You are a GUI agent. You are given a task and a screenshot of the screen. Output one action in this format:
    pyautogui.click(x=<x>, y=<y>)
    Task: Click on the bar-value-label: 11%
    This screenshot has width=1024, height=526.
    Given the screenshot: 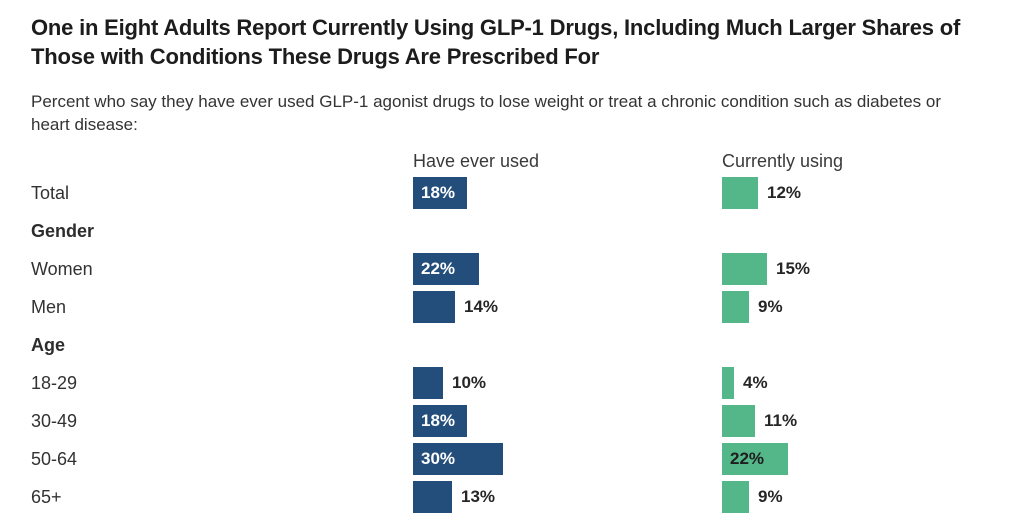 What is the action you would take?
    pyautogui.click(x=781, y=420)
    